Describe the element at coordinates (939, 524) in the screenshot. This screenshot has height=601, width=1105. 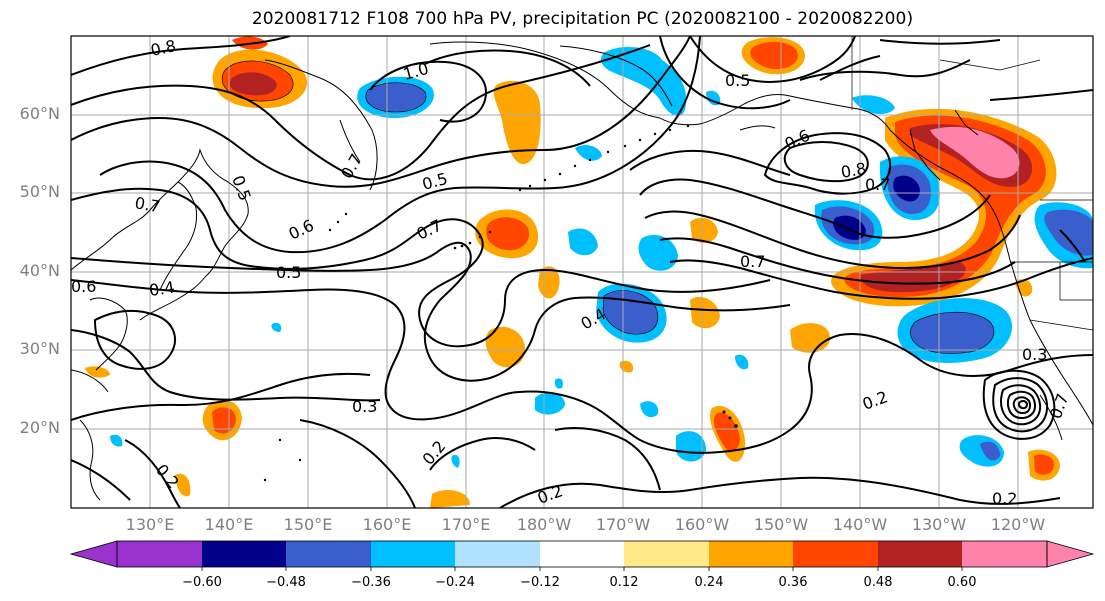
I see `lon-label-130w: 130°W` at that location.